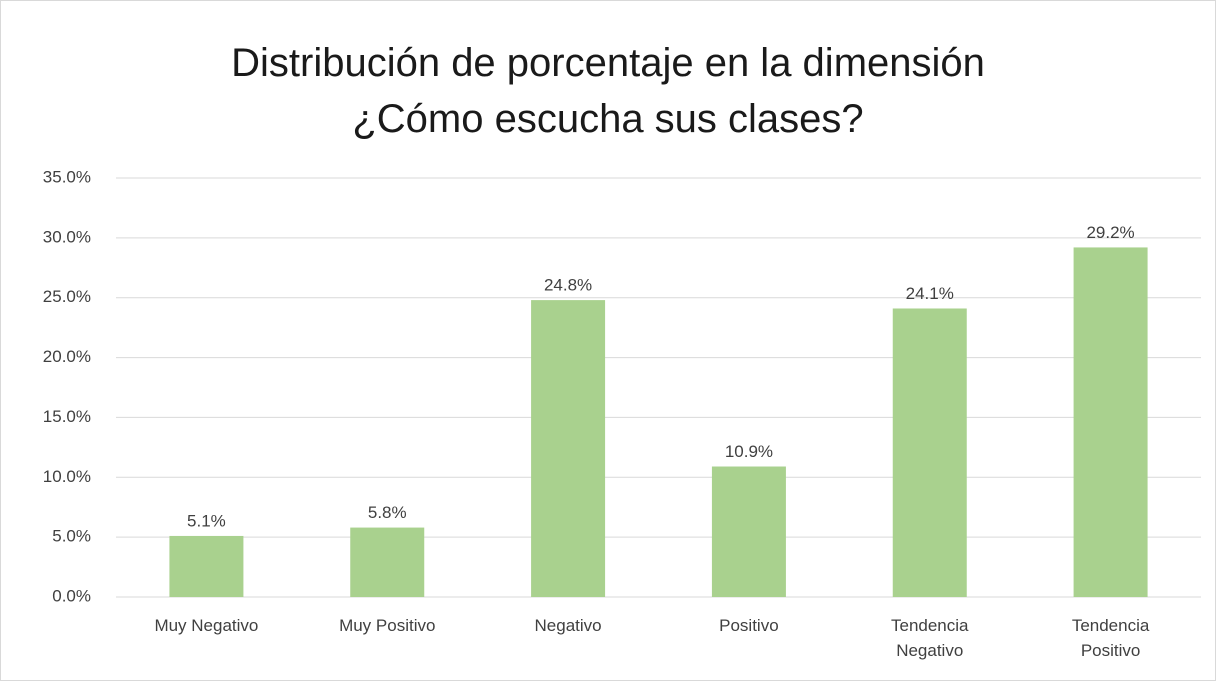 The height and width of the screenshot is (681, 1216). What do you see at coordinates (387, 625) in the screenshot?
I see `x-tick-label: Muy Positivo` at bounding box center [387, 625].